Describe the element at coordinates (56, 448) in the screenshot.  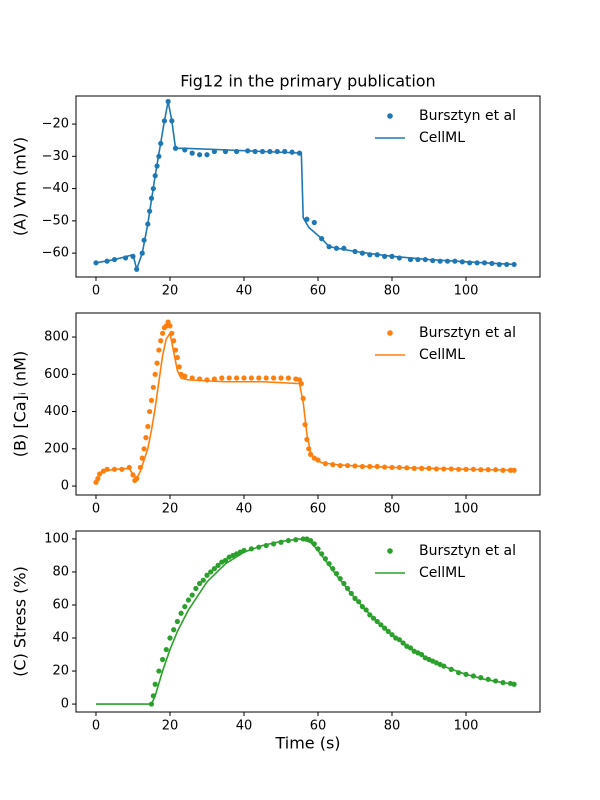
I see `y-tick-label: 200` at that location.